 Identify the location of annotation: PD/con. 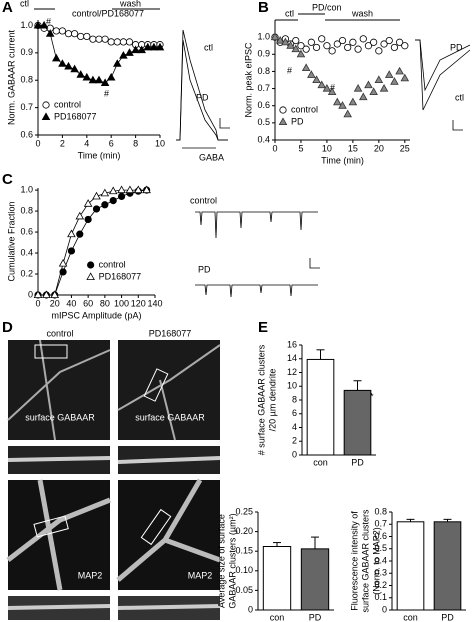
(327, 7).